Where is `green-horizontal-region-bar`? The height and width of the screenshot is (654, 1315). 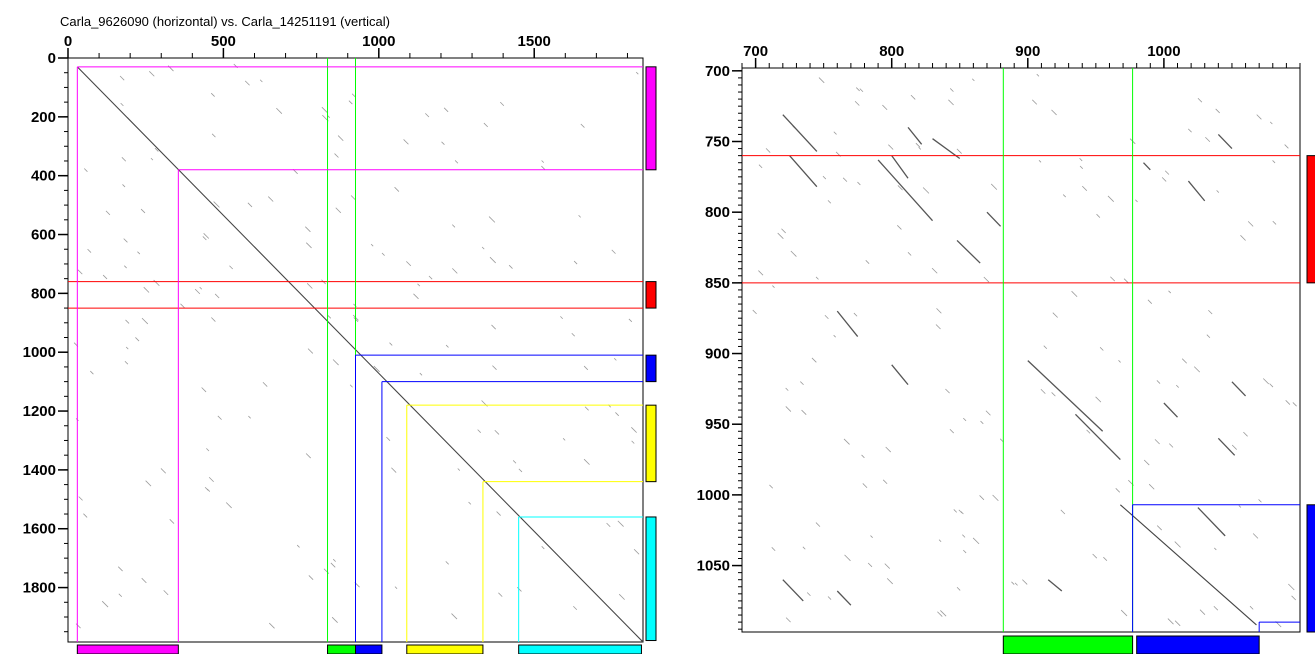 green-horizontal-region-bar is located at coordinates (342, 649).